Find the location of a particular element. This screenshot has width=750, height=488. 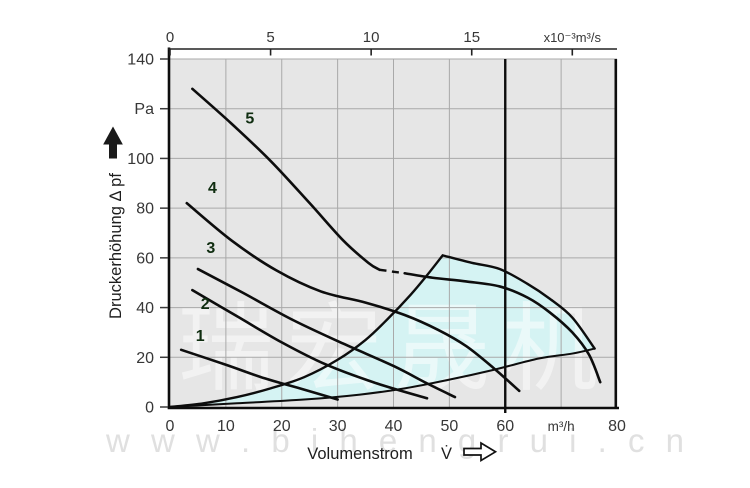

x-tick-label: 0 is located at coordinates (170, 426).